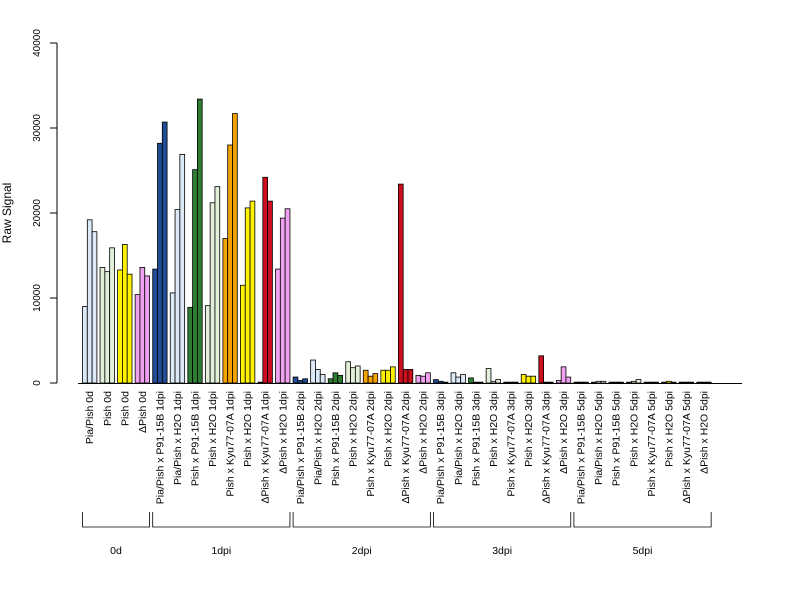 The image size is (800, 600). I want to click on y-tick-label: 20000, so click(37, 213).